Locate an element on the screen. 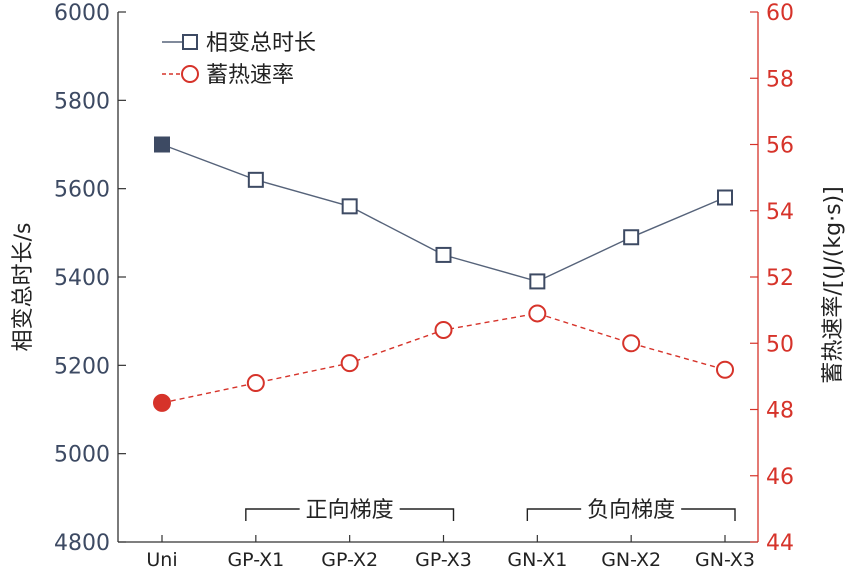  y-right-tick-label: 52 is located at coordinates (780, 278).